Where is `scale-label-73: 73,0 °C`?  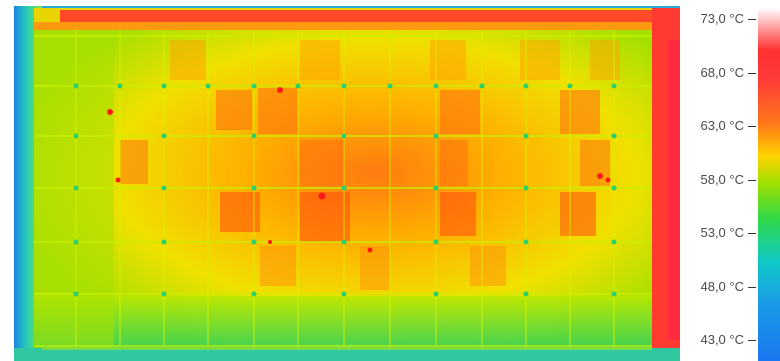
scale-label-73: 73,0 °C is located at coordinates (722, 18).